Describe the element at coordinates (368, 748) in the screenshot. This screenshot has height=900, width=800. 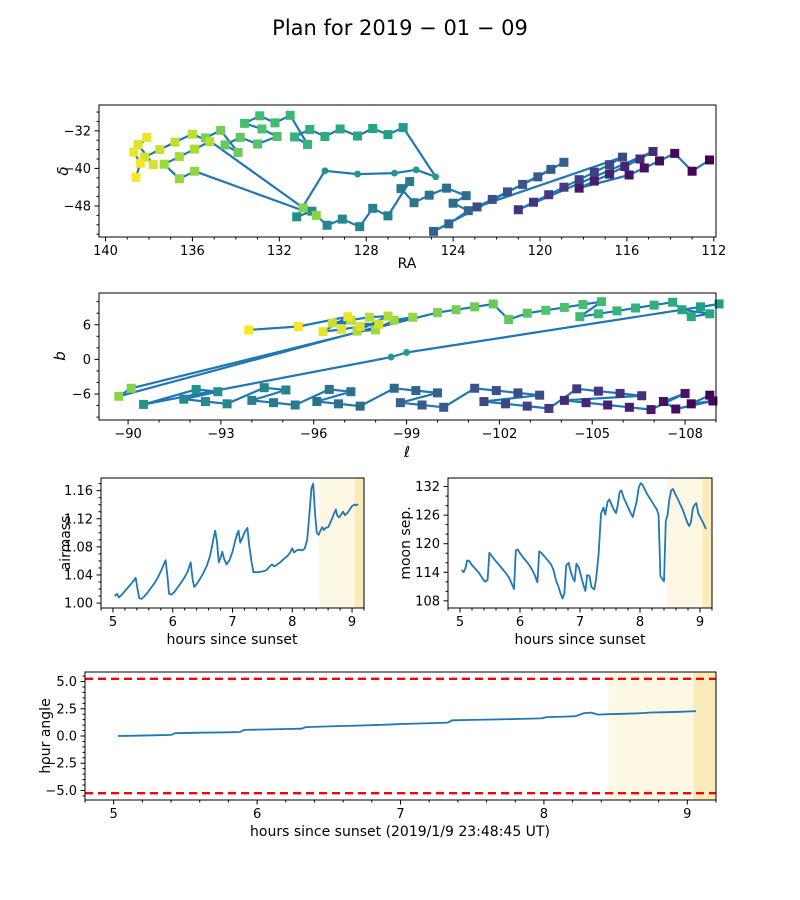
I see `hourangle-tick-labels: 5 6 7 8 9 5.0 2.5 0.0 −2.5 −5.0` at that location.